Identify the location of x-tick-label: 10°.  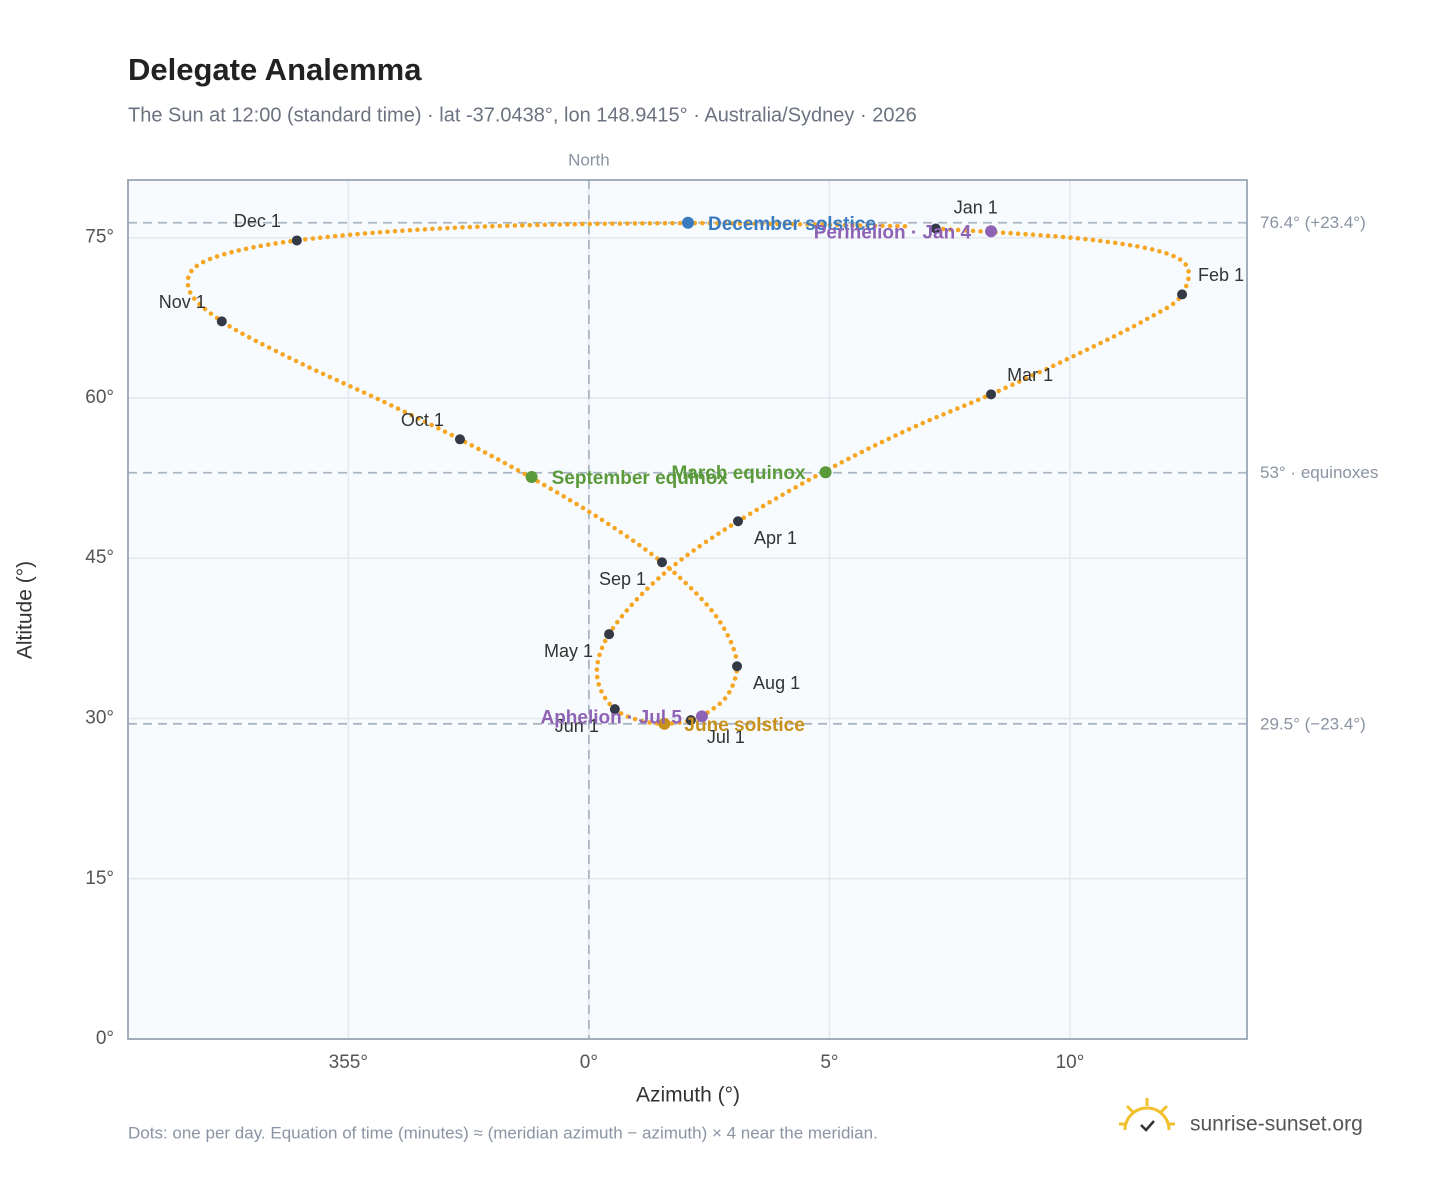
(1070, 1062).